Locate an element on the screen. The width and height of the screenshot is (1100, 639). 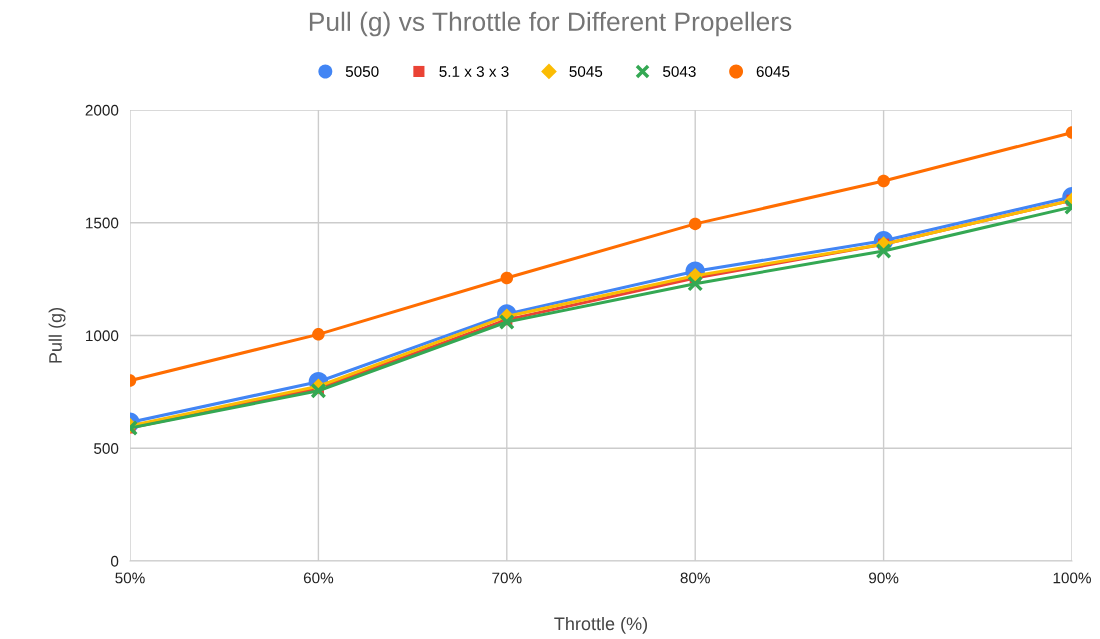
y-tick-label: 500 is located at coordinates (106, 448).